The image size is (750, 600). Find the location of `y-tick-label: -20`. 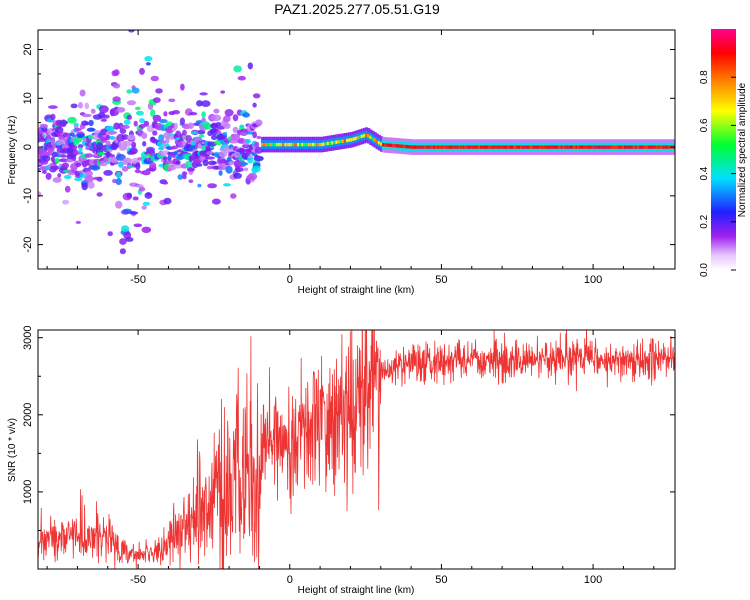

y-tick-label: -20 is located at coordinates (28, 245).